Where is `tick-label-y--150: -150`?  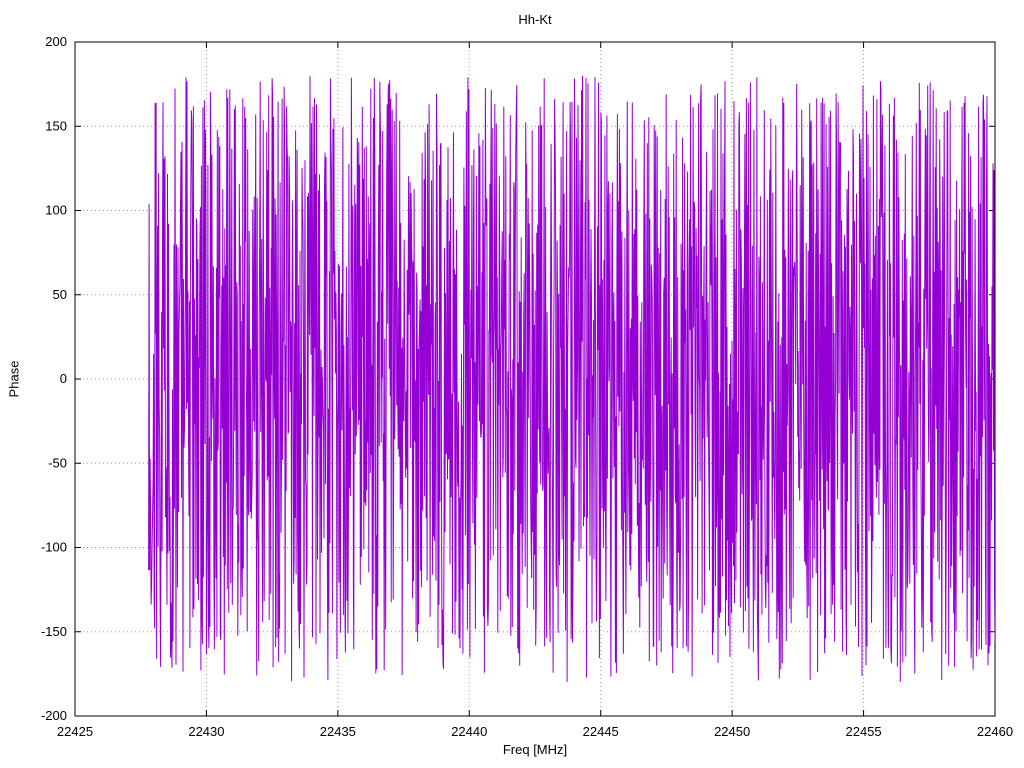 tick-label-y--150: -150 is located at coordinates (54, 631).